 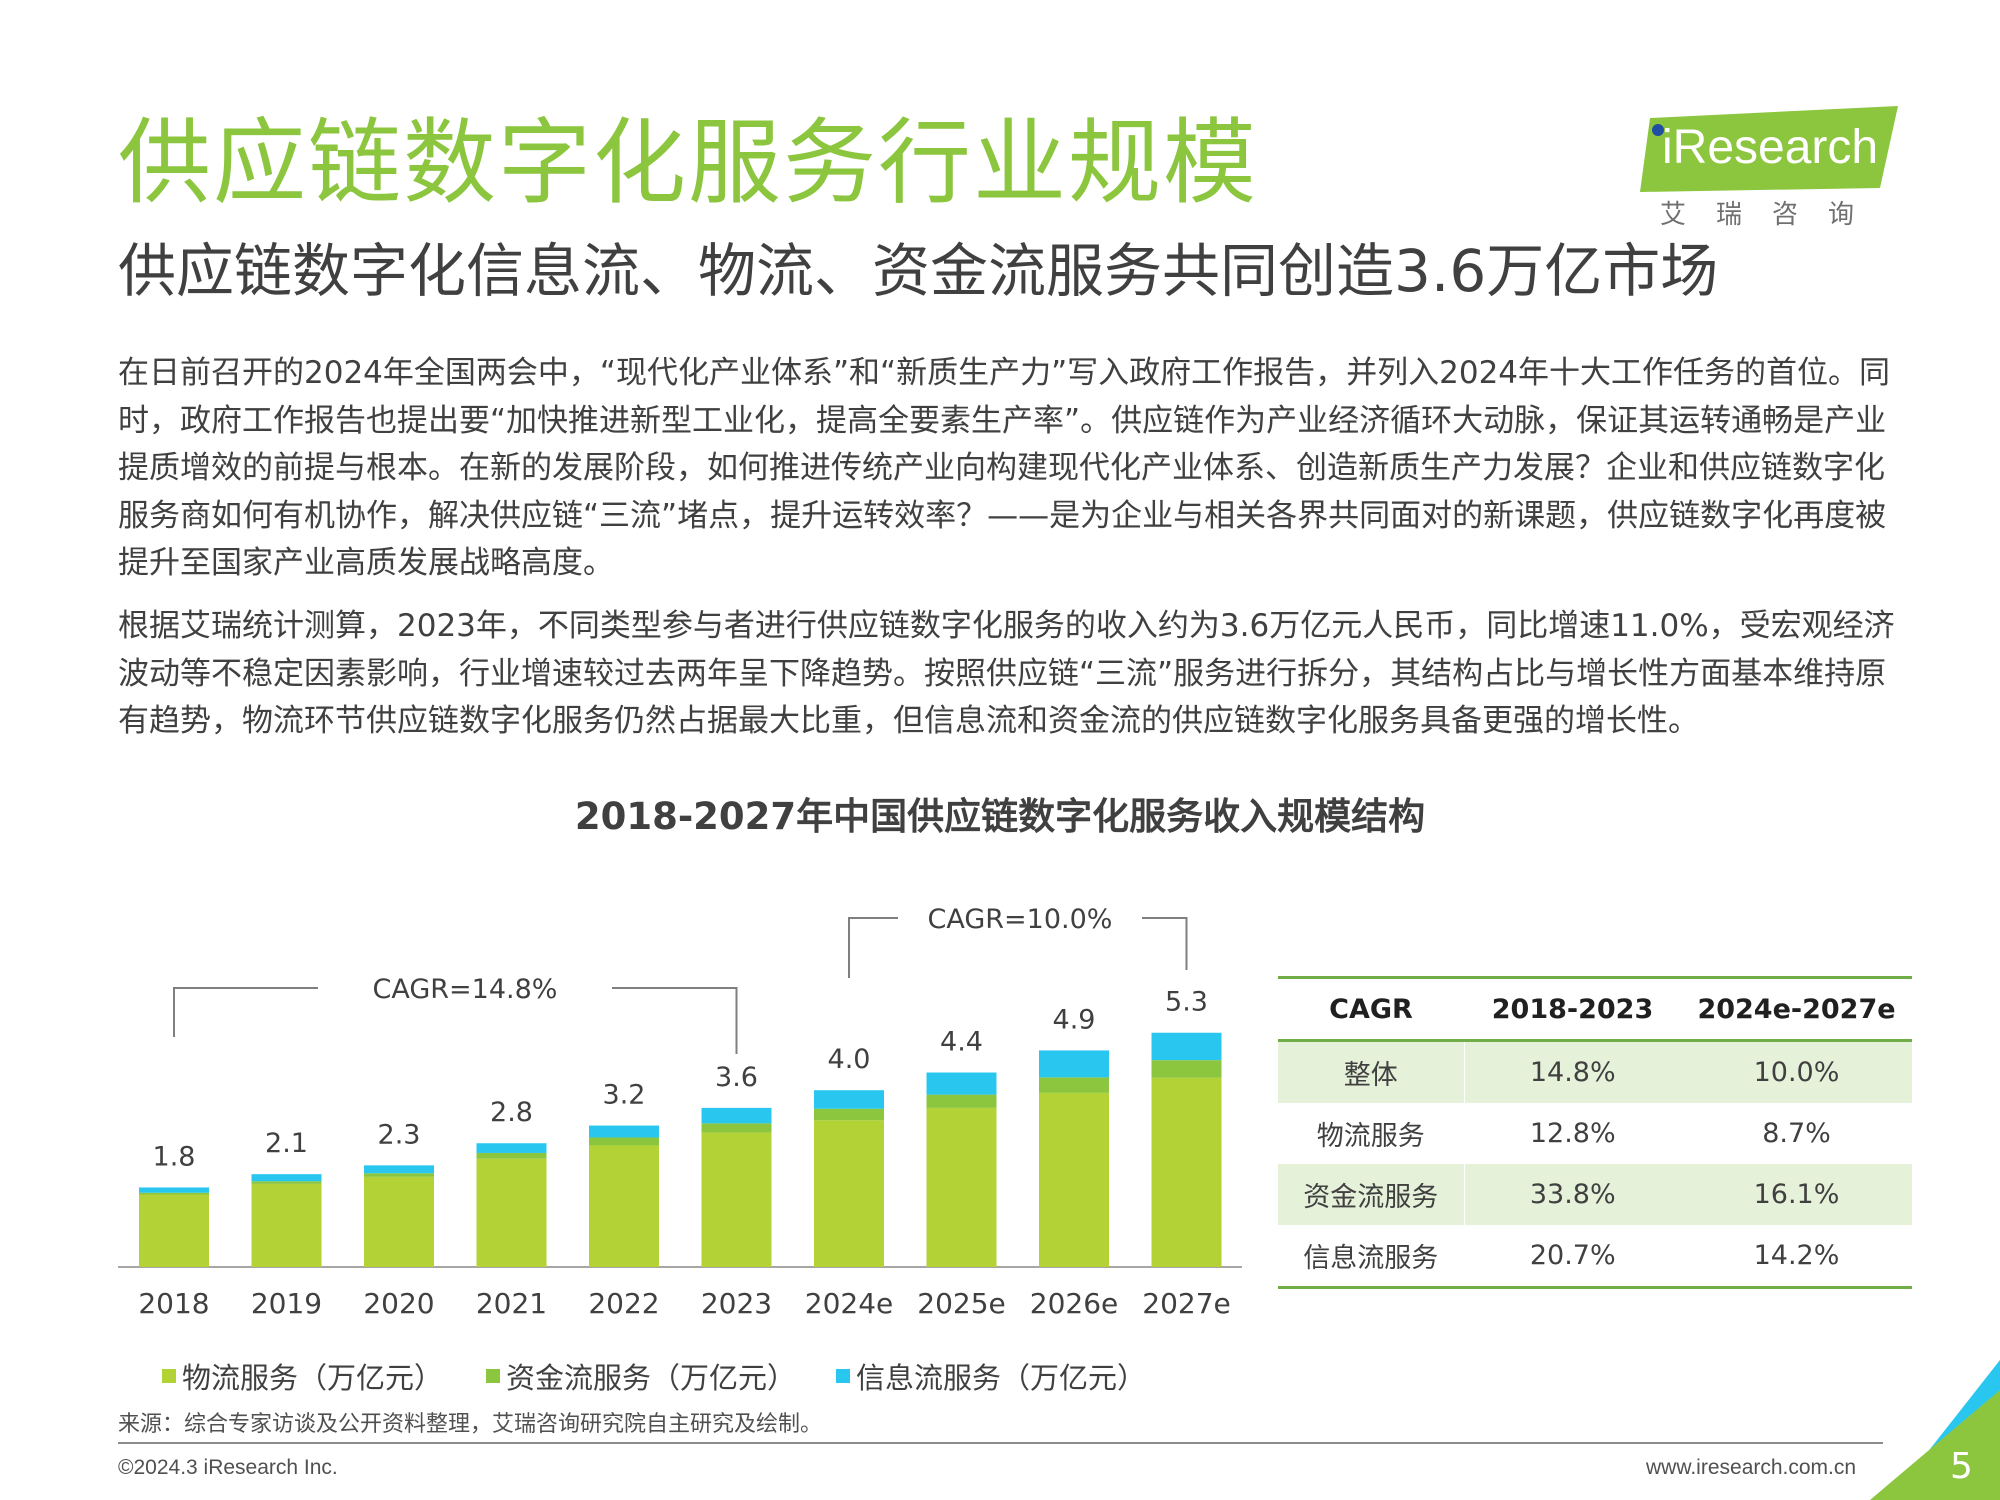 What do you see at coordinates (511, 1303) in the screenshot?
I see `x-tick-label: 2021` at bounding box center [511, 1303].